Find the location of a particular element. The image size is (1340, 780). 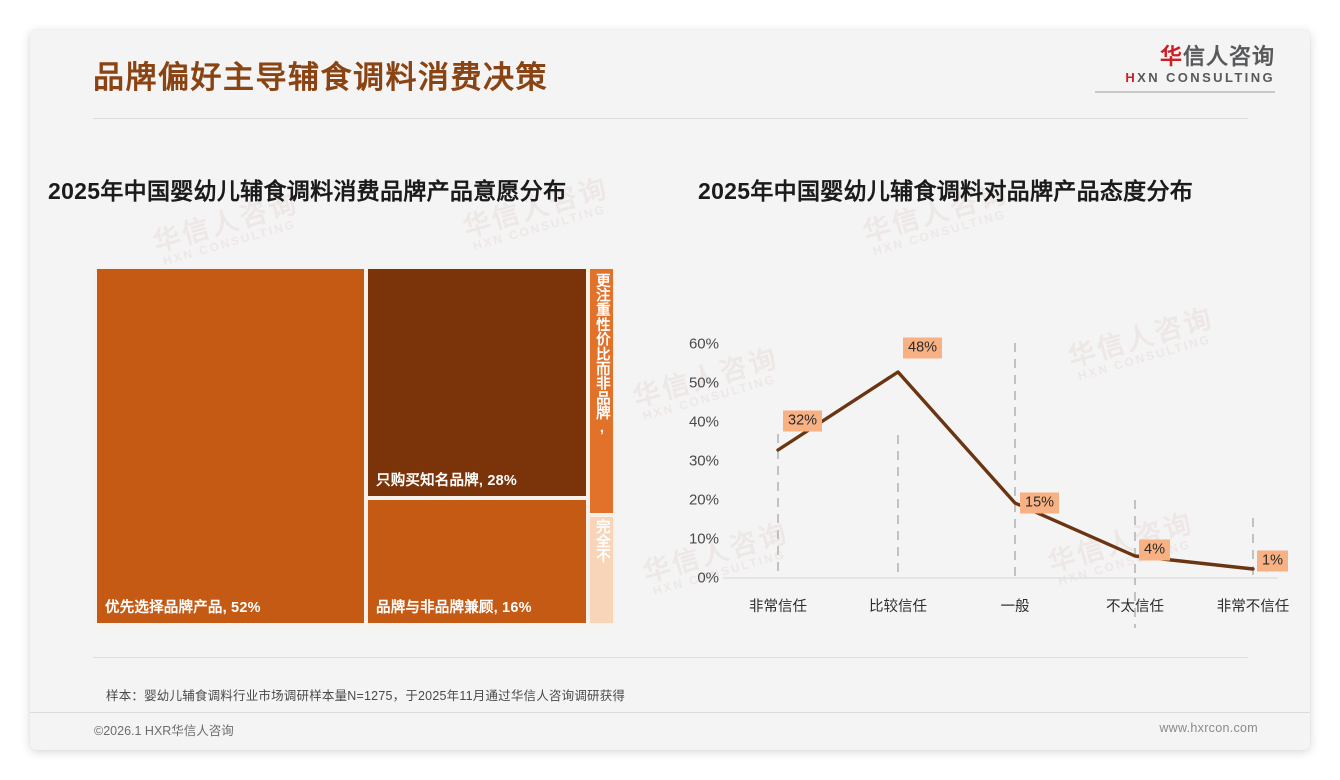

treemap-cell-4: 完全不 is located at coordinates (601, 570).